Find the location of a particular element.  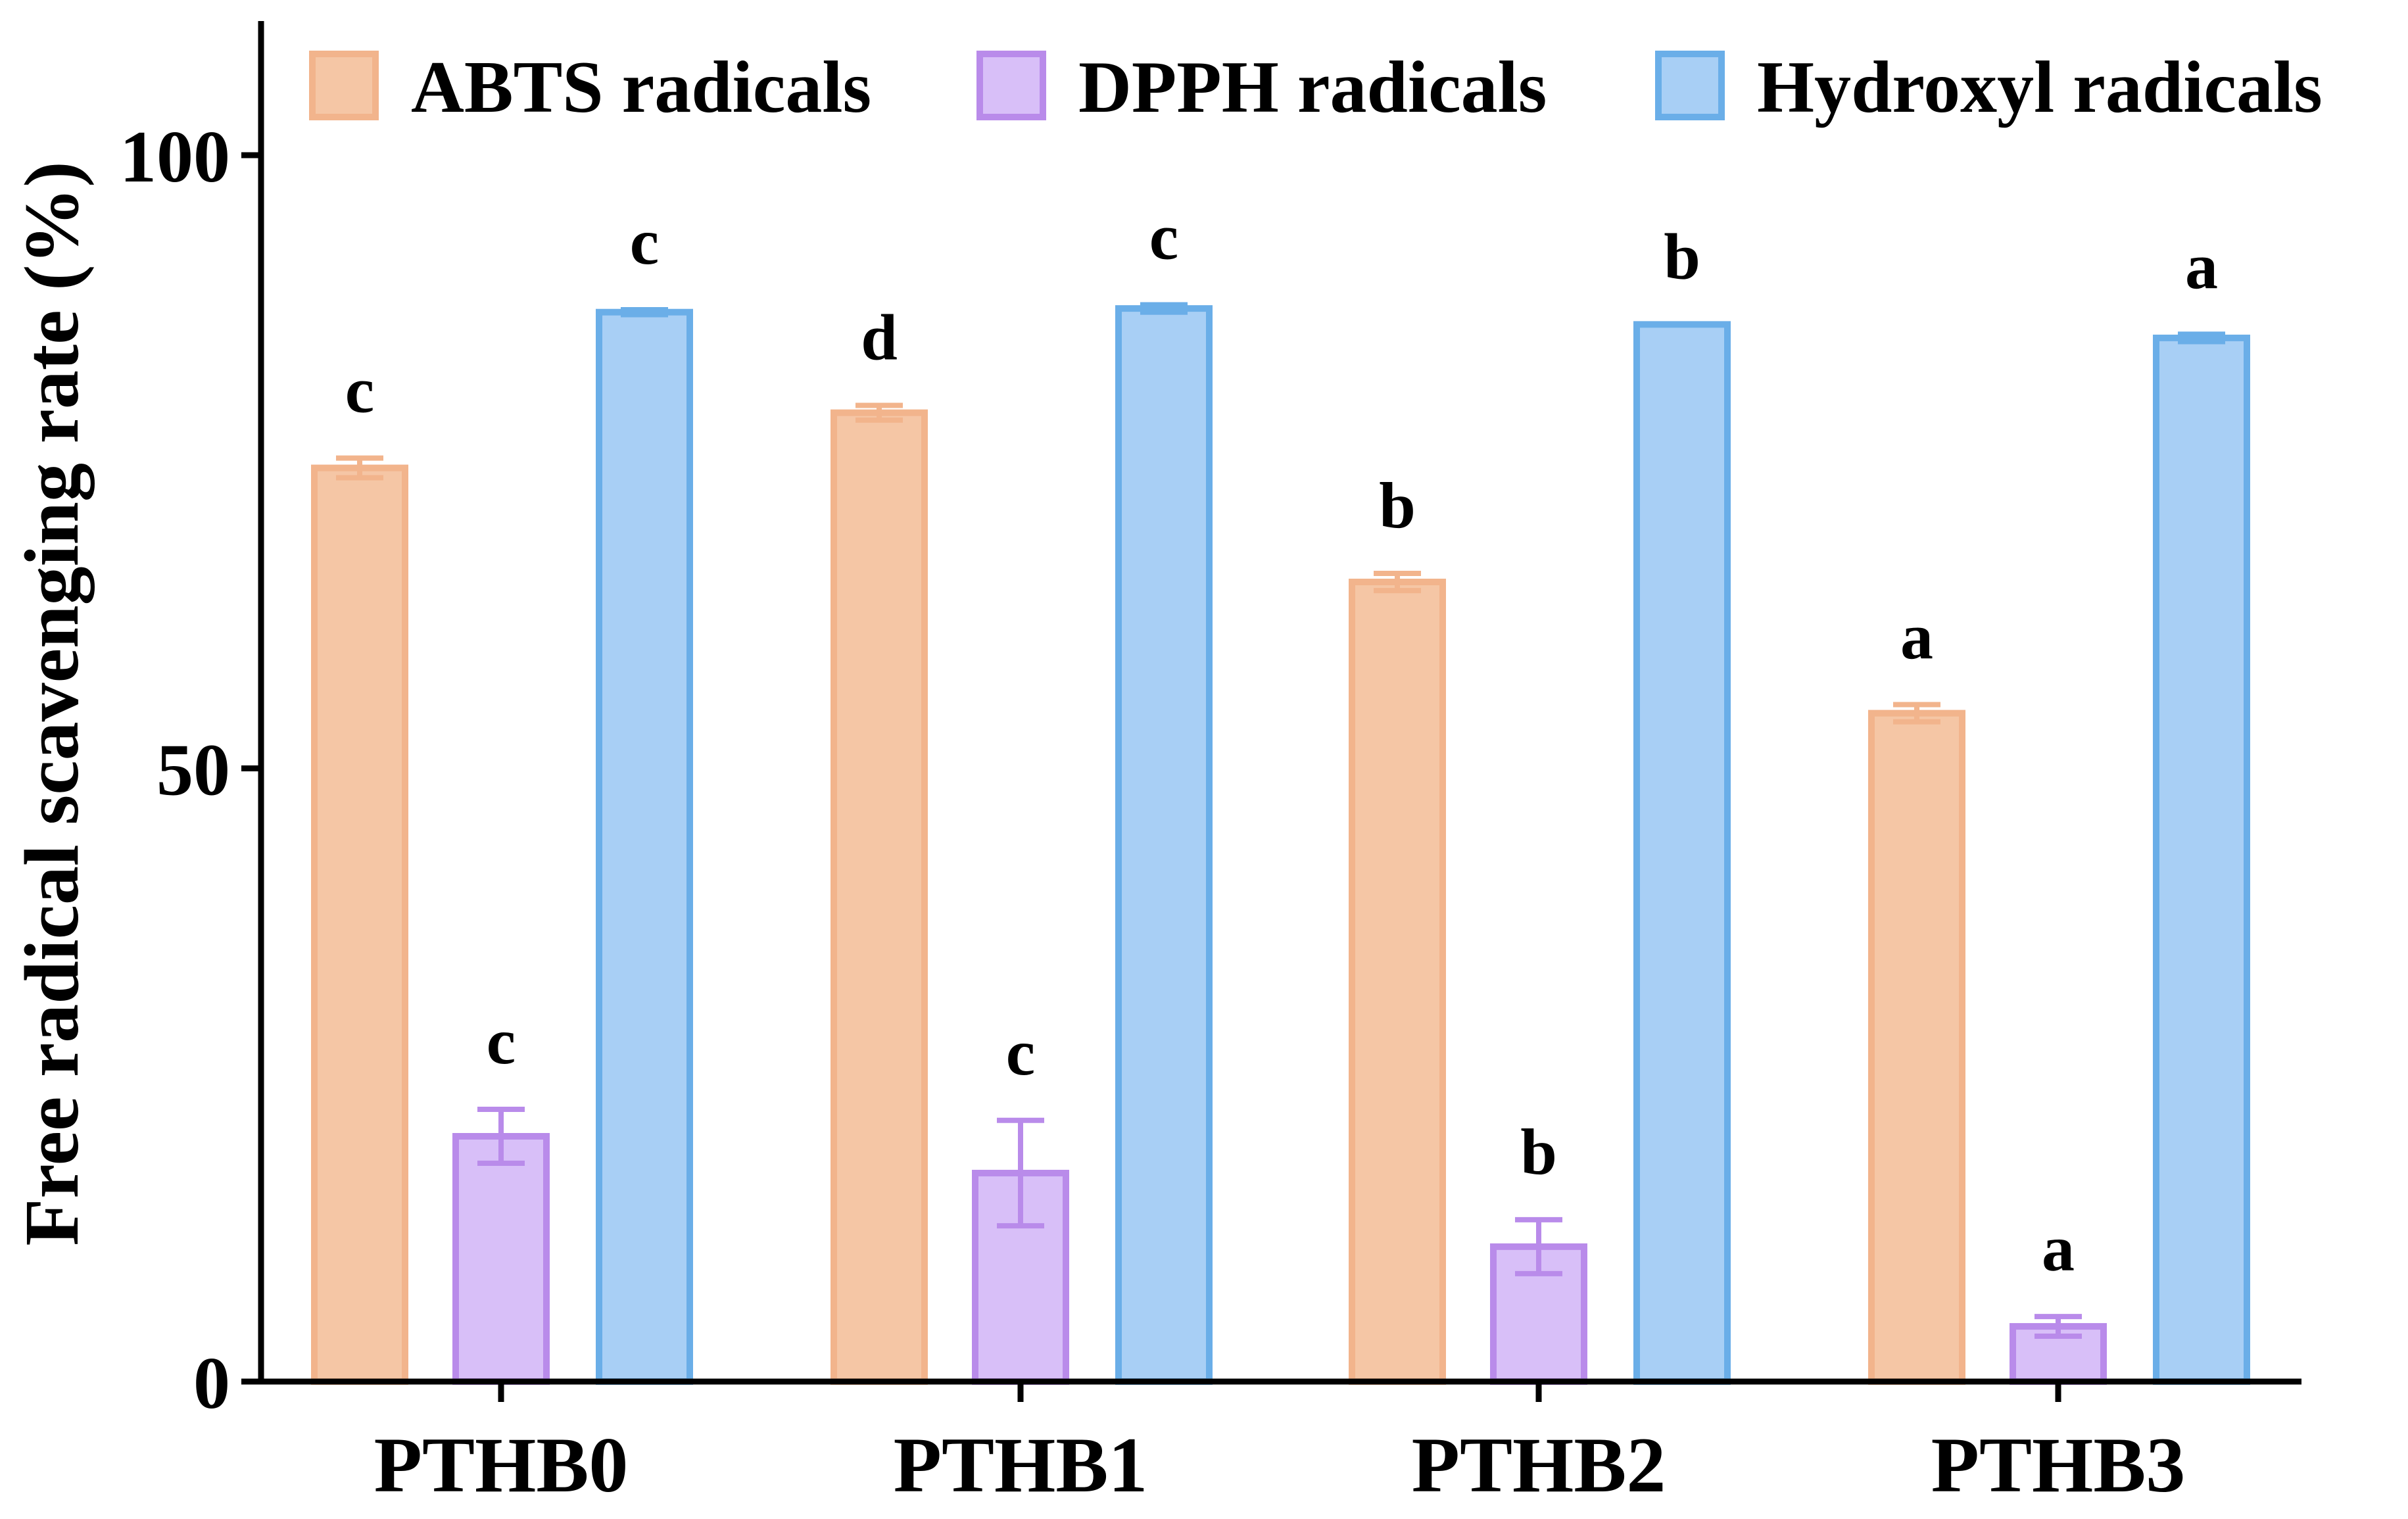

y-tick-label: 0 is located at coordinates (211, 1384).